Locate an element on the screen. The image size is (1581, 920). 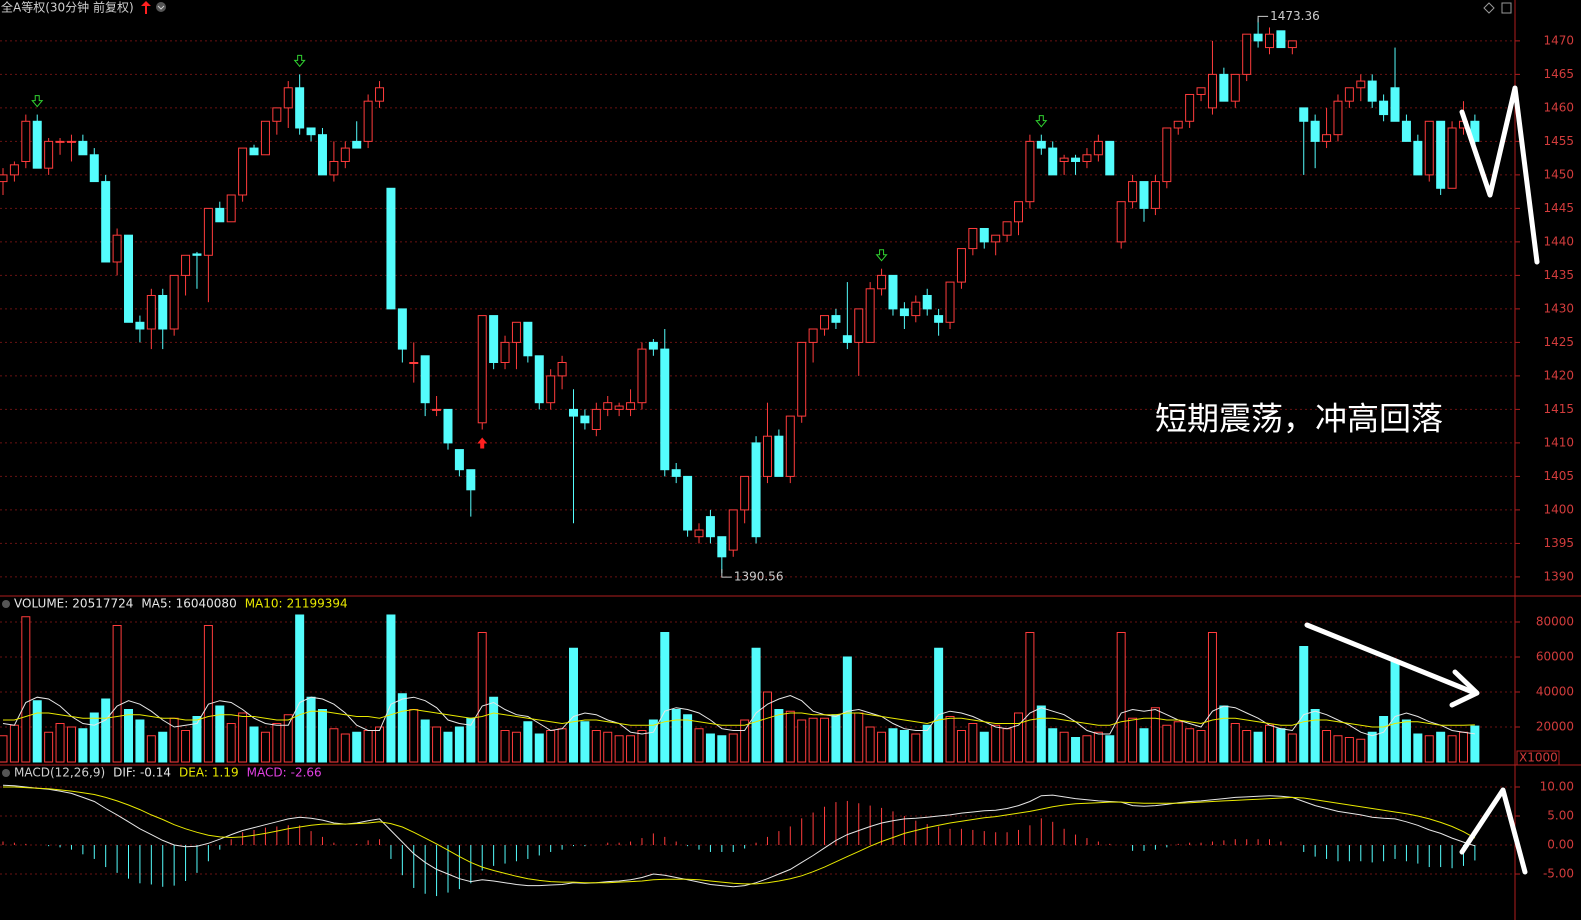
y-tick-label: 1470 is located at coordinates (1558, 40).